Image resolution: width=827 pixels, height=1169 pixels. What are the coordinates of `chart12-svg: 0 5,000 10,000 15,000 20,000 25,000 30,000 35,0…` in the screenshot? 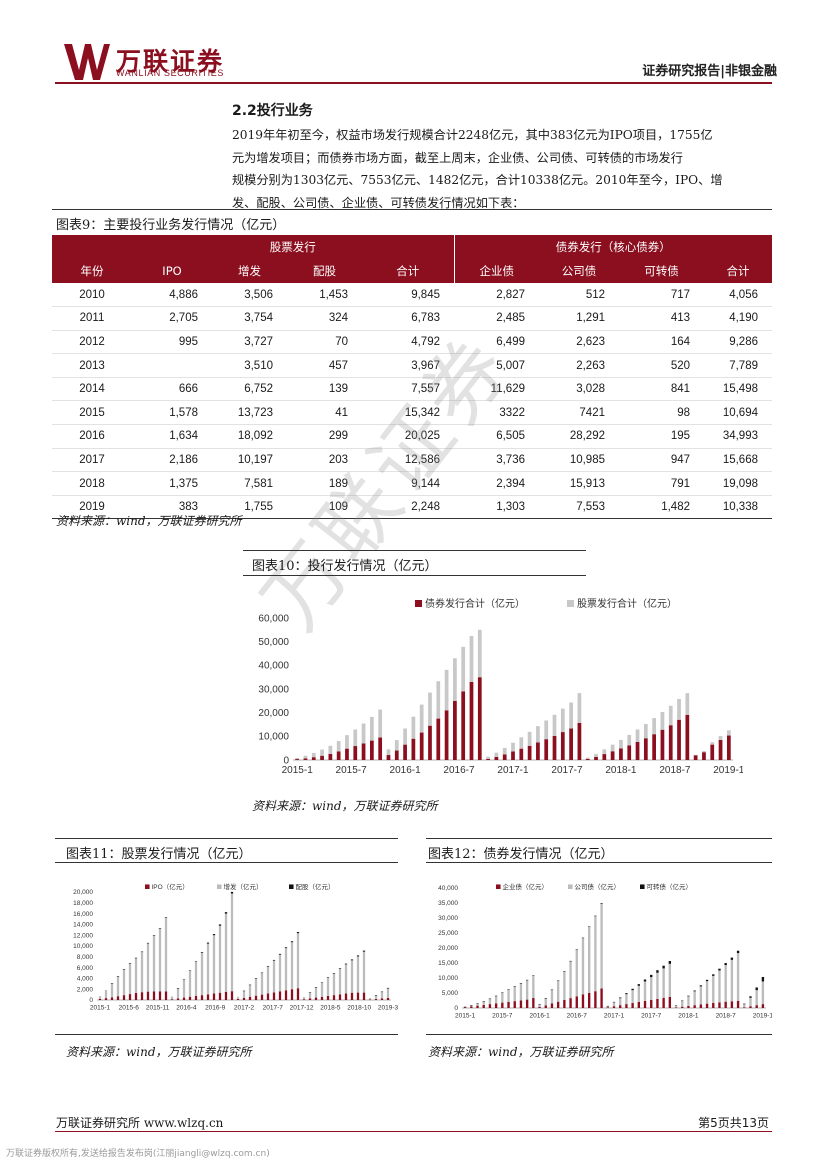 It's located at (605, 951).